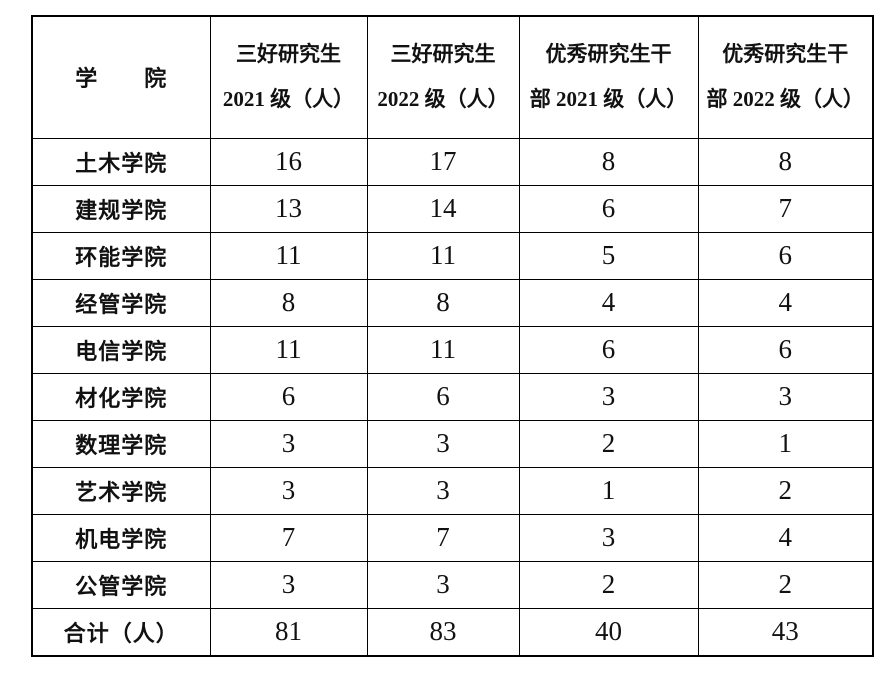 The height and width of the screenshot is (676, 890). Describe the element at coordinates (121, 396) in the screenshot. I see `college-name-cell: 材化学院` at that location.